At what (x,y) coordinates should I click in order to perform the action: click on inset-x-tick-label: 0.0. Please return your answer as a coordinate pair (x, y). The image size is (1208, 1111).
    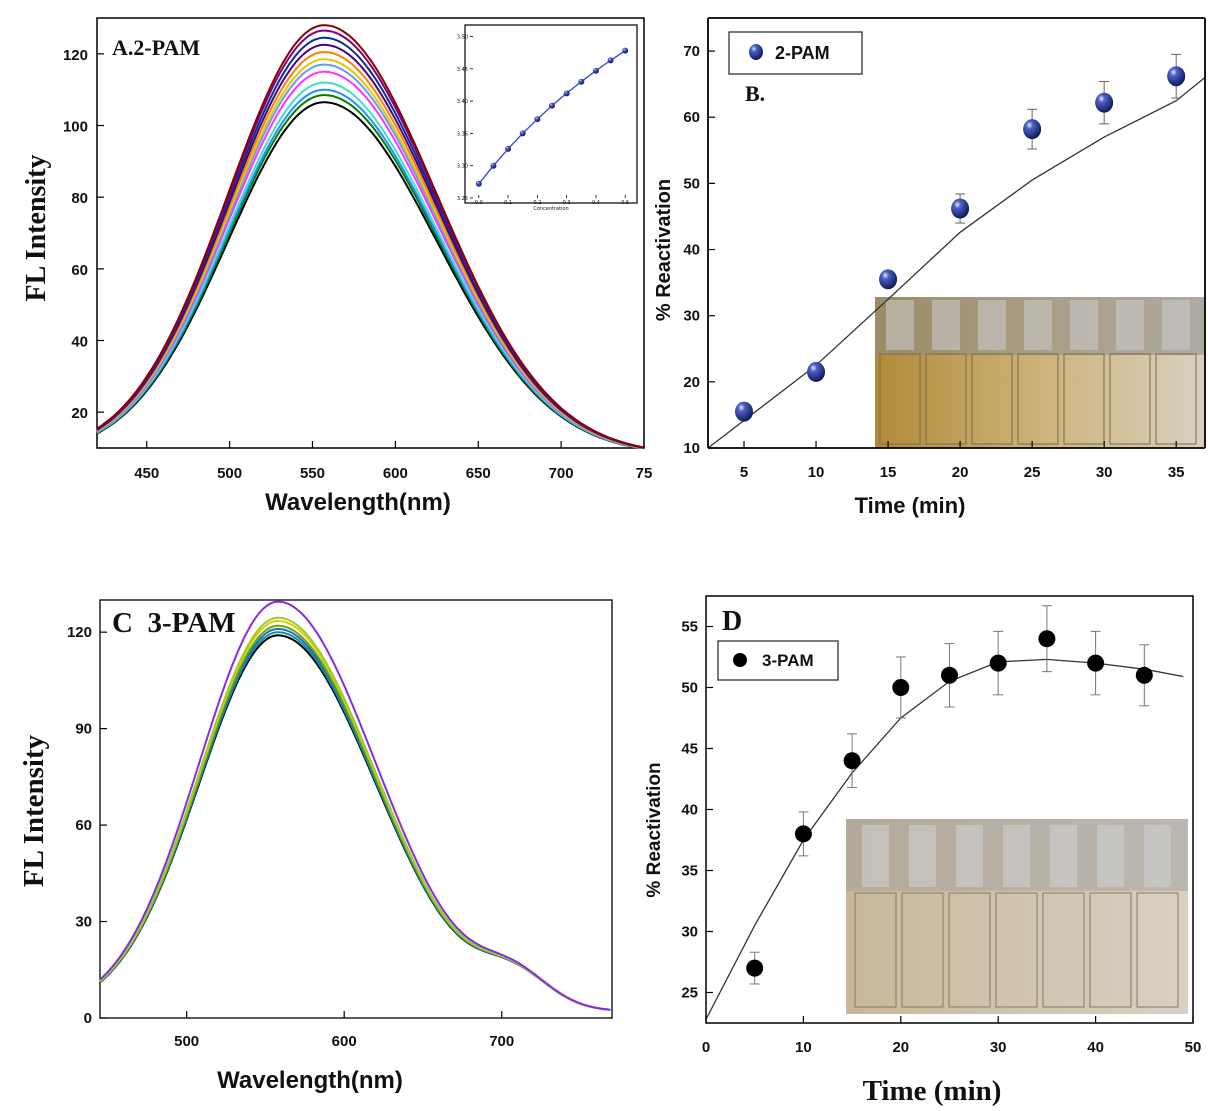
    Looking at the image, I should click on (479, 203).